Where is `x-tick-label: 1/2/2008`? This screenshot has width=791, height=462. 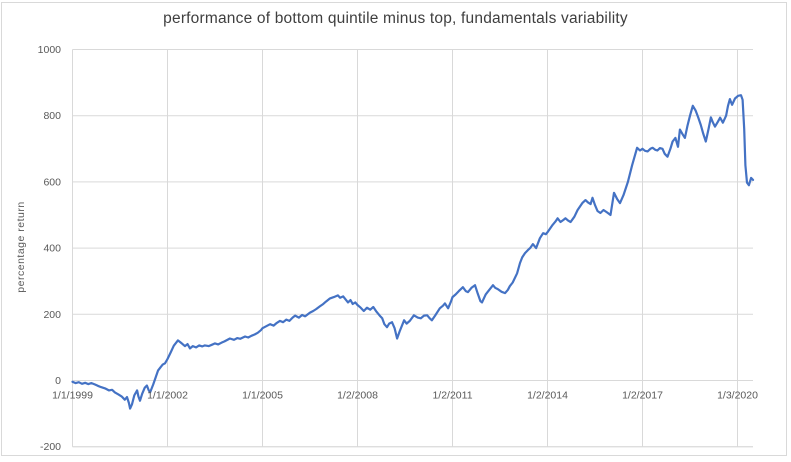 x-tick-label: 1/2/2008 is located at coordinates (357, 396).